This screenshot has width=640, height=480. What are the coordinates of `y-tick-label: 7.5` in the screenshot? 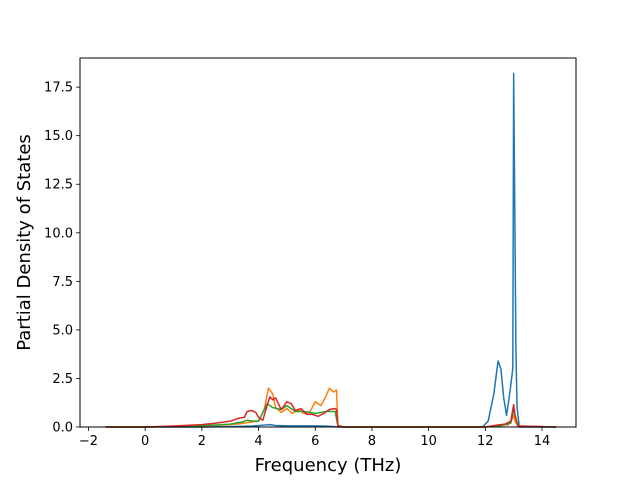 It's located at (62, 282).